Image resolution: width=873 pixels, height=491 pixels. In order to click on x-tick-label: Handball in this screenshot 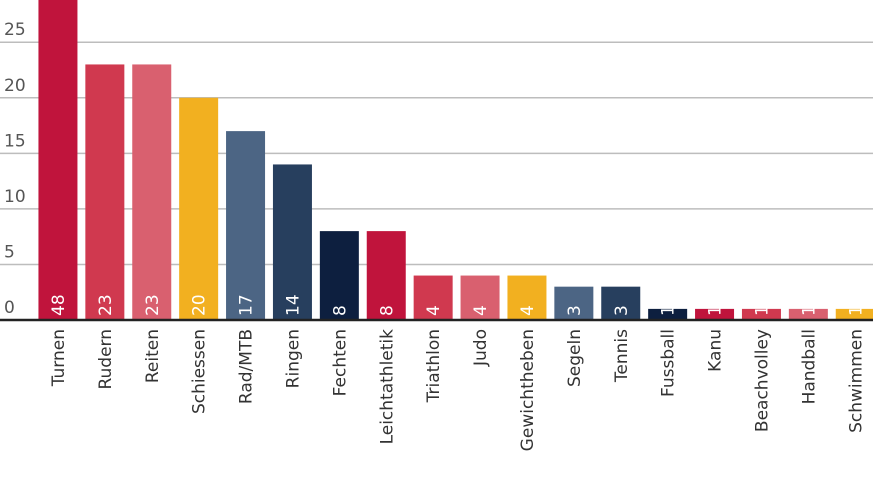, I will do `click(809, 366)`.